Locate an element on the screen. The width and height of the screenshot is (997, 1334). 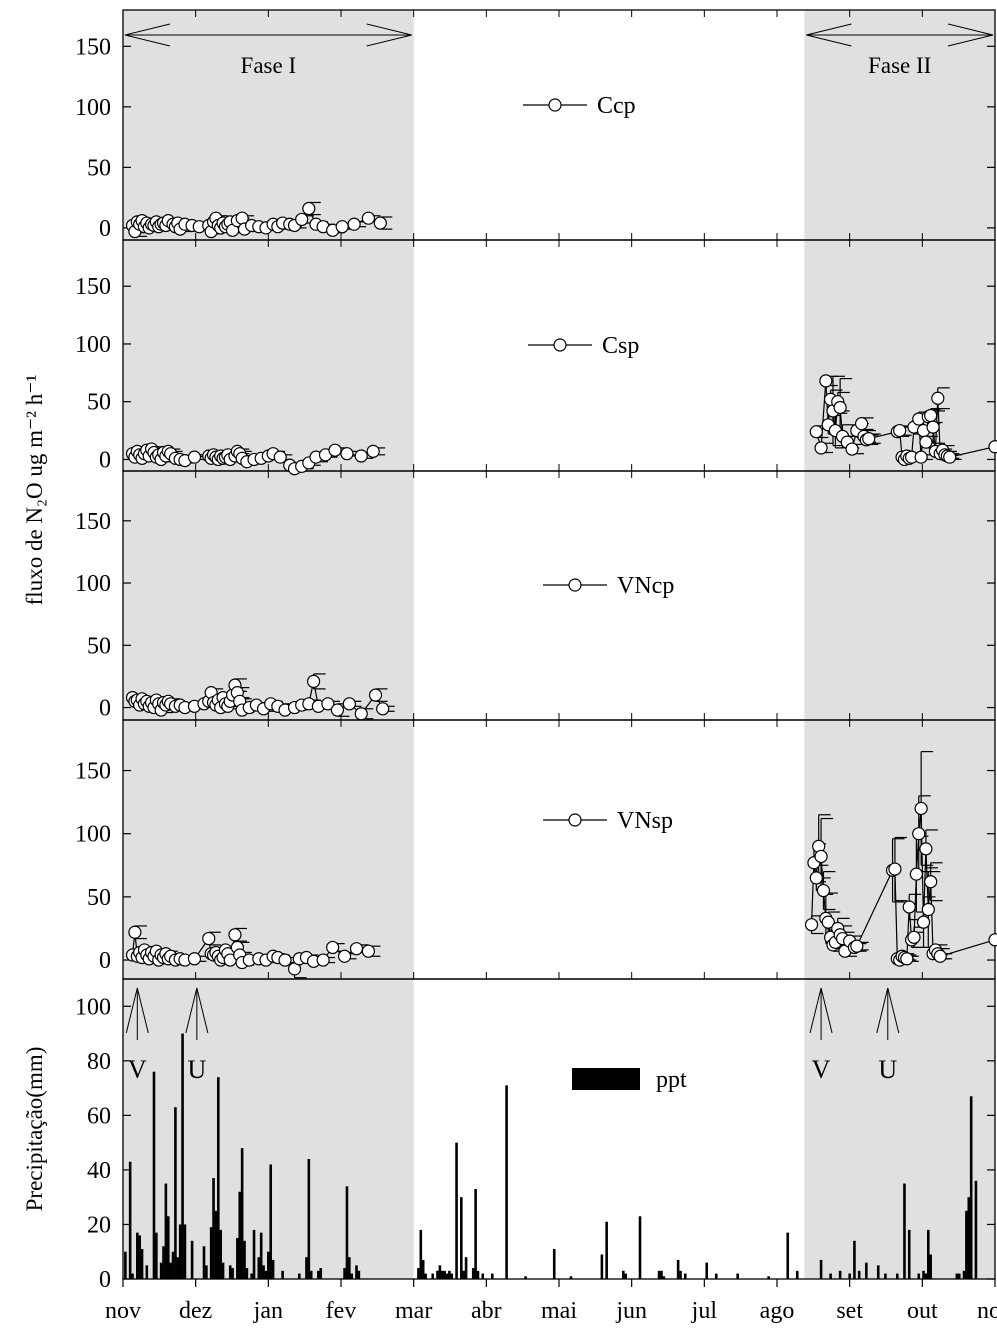
legend-marker is located at coordinates (560, 345).